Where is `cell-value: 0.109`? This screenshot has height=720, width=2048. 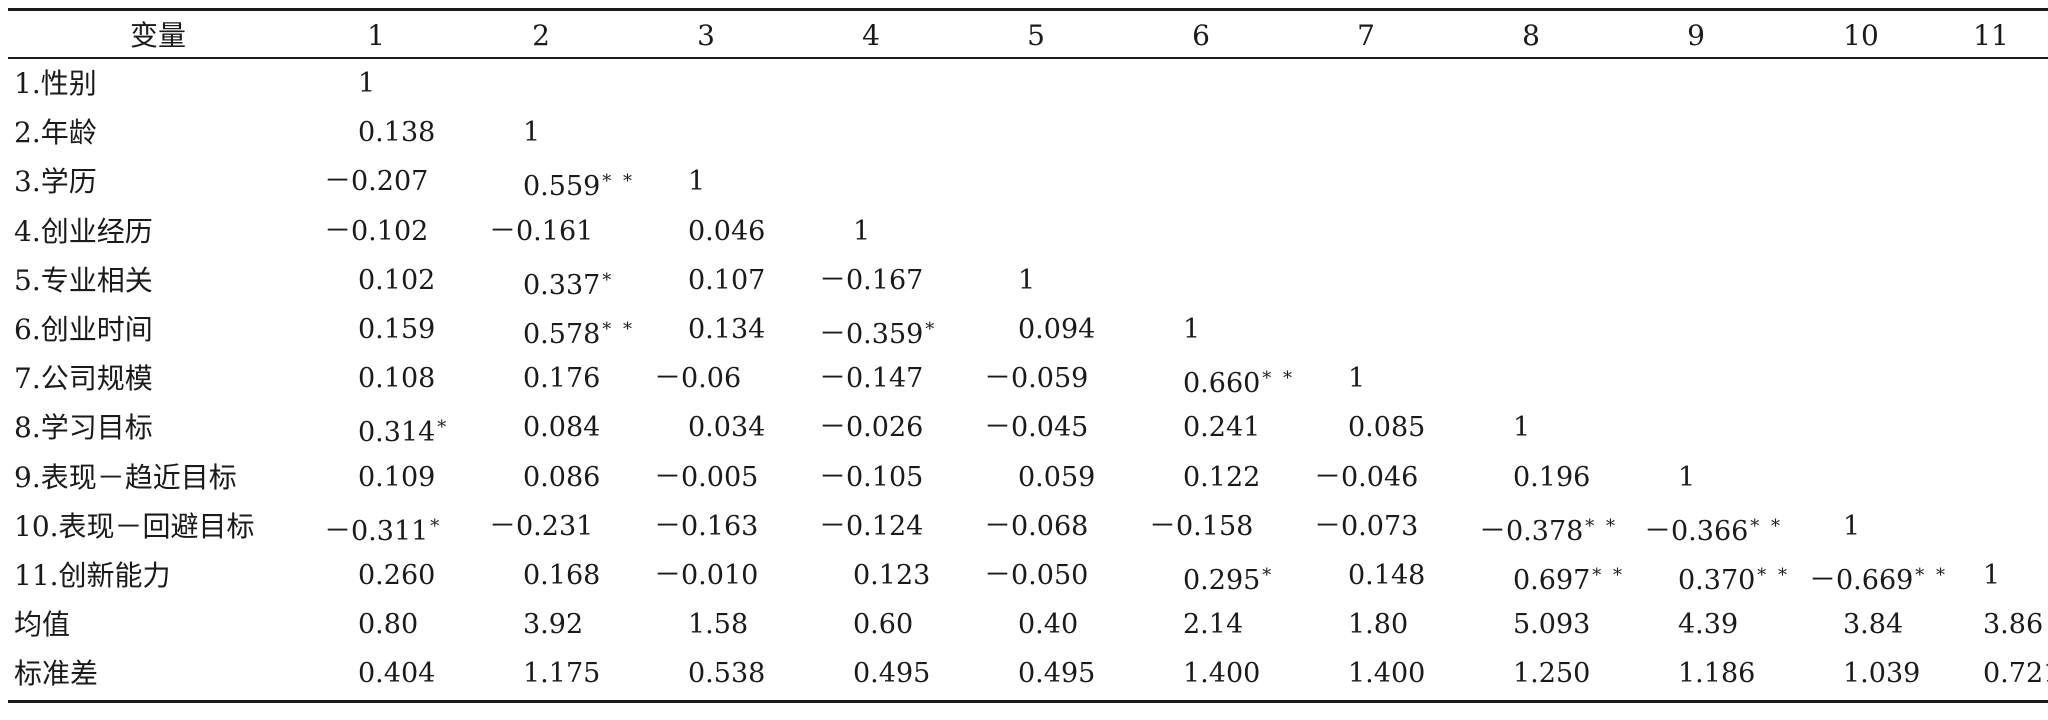 cell-value: 0.109 is located at coordinates (397, 477).